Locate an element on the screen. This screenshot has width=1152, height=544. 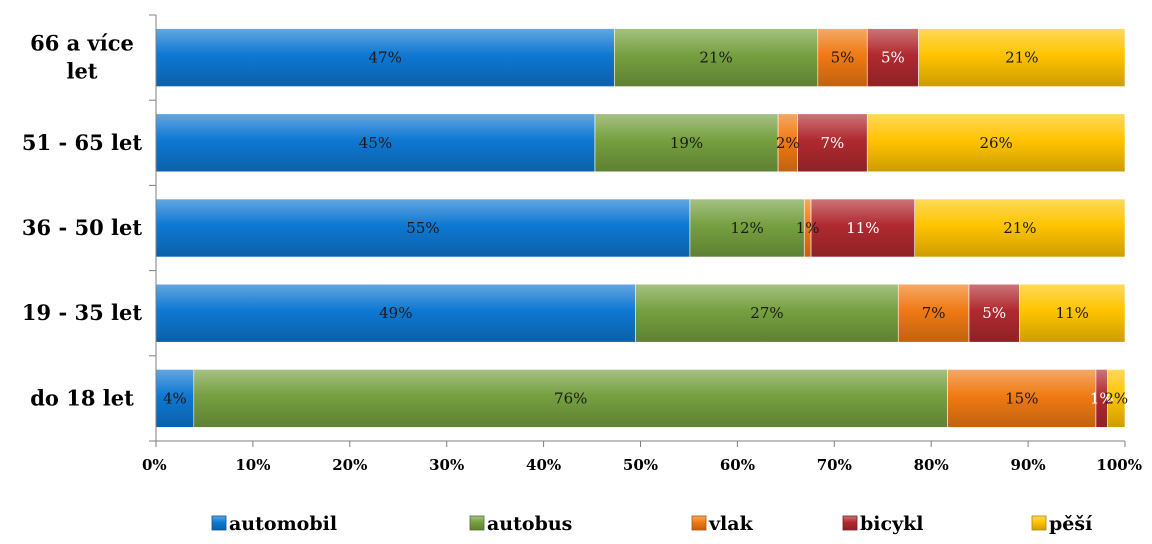
data-label: 49% is located at coordinates (395, 313).